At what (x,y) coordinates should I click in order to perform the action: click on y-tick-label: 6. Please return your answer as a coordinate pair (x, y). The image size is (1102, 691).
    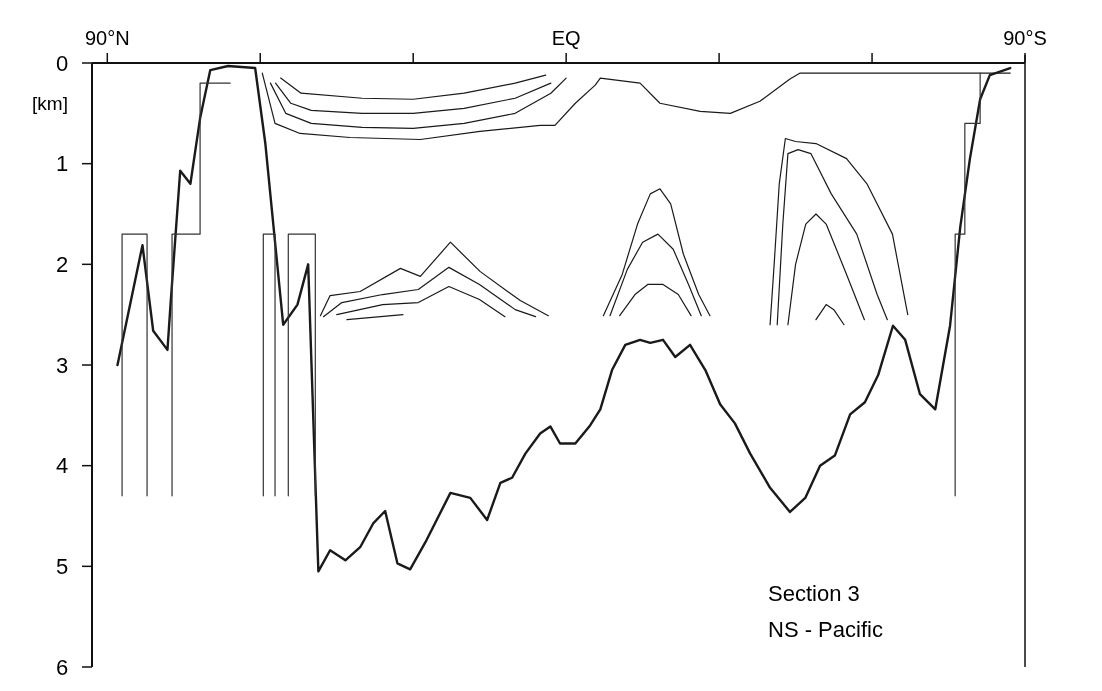
    Looking at the image, I should click on (62, 667).